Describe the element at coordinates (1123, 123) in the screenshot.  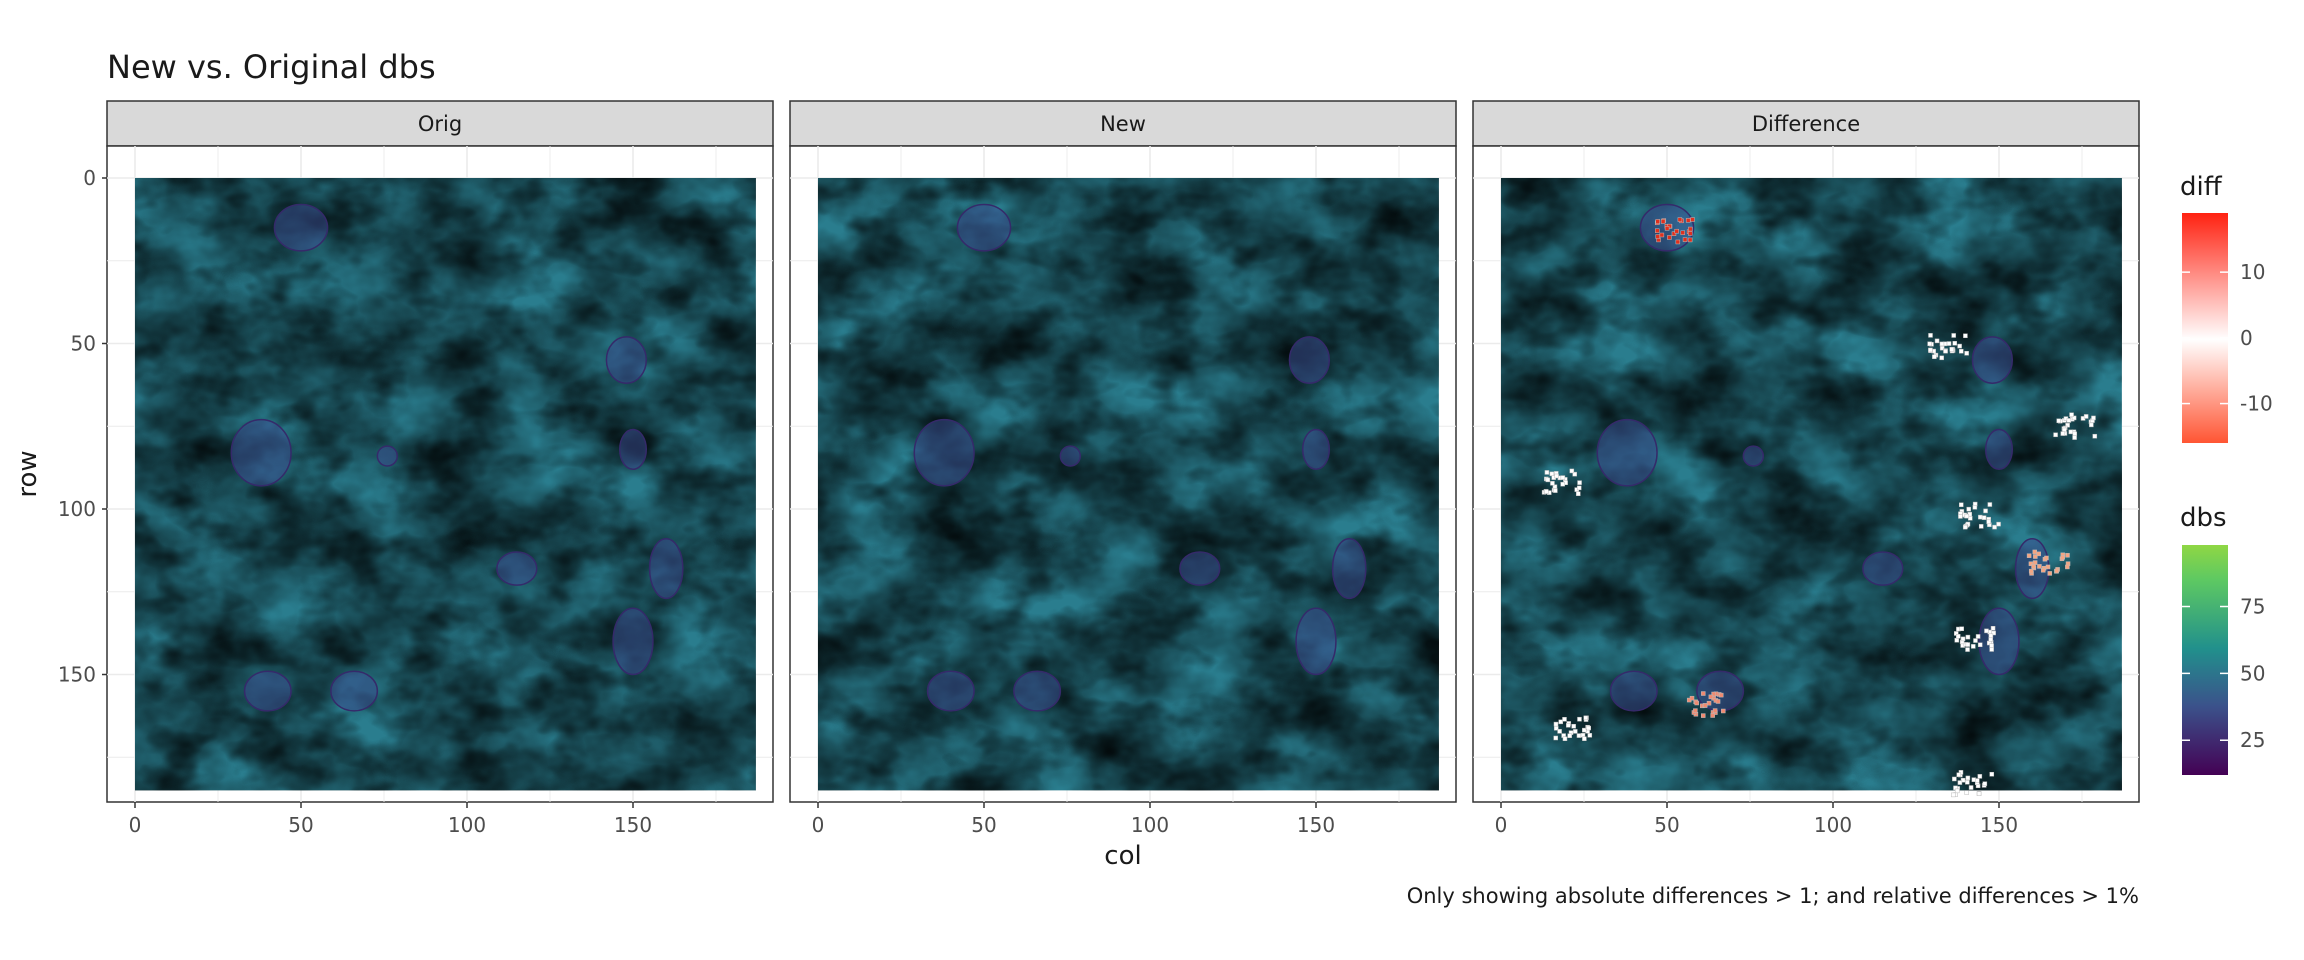
I see `facet-new-strip` at that location.